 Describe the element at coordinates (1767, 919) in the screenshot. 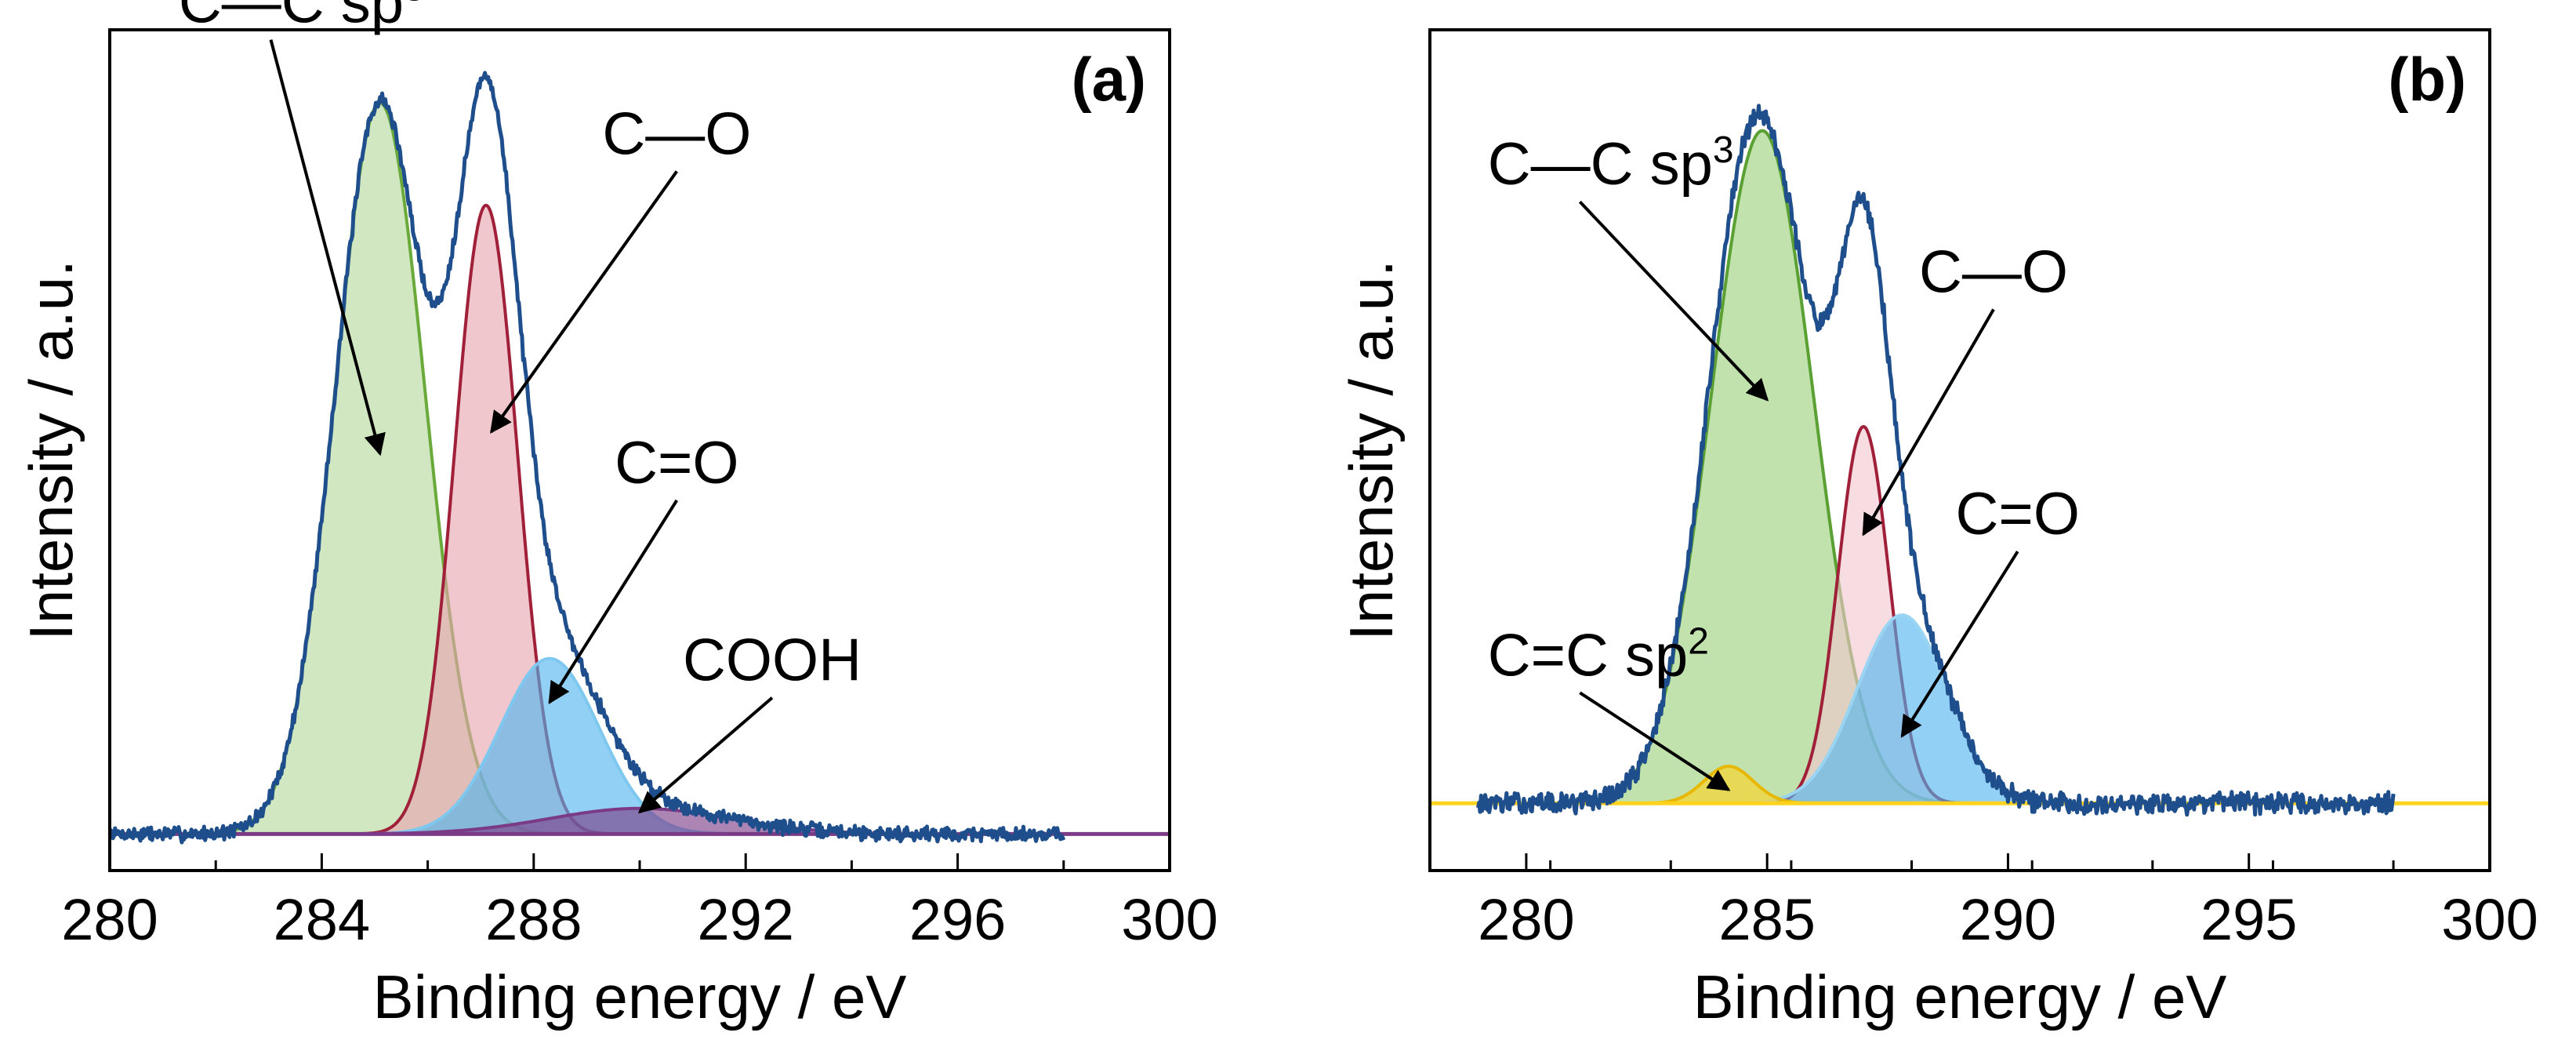

I see `x-tick-label: 285` at that location.